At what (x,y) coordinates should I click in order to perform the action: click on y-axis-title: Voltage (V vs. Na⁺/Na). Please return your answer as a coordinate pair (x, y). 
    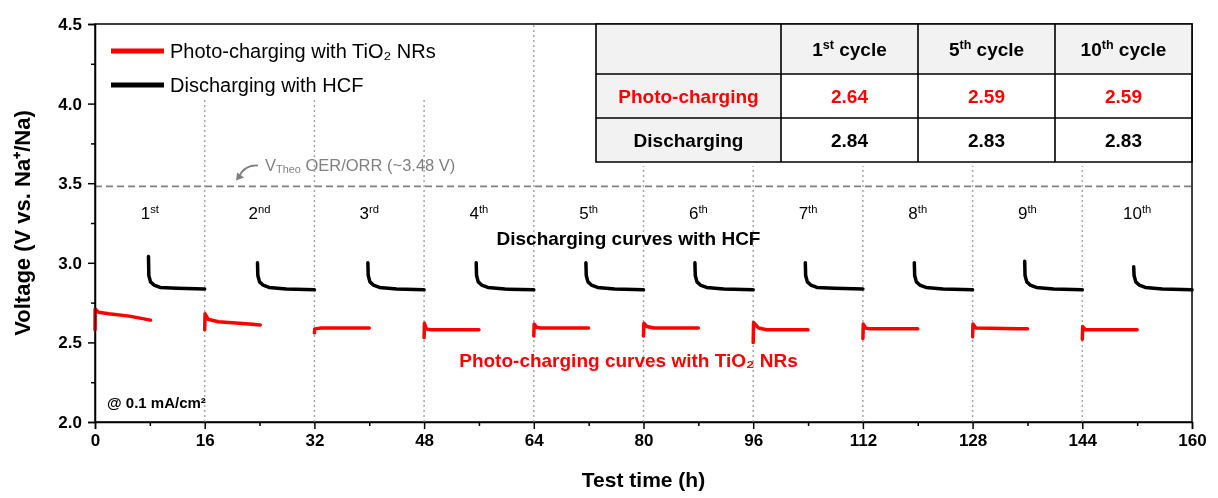
    Looking at the image, I should click on (22, 223).